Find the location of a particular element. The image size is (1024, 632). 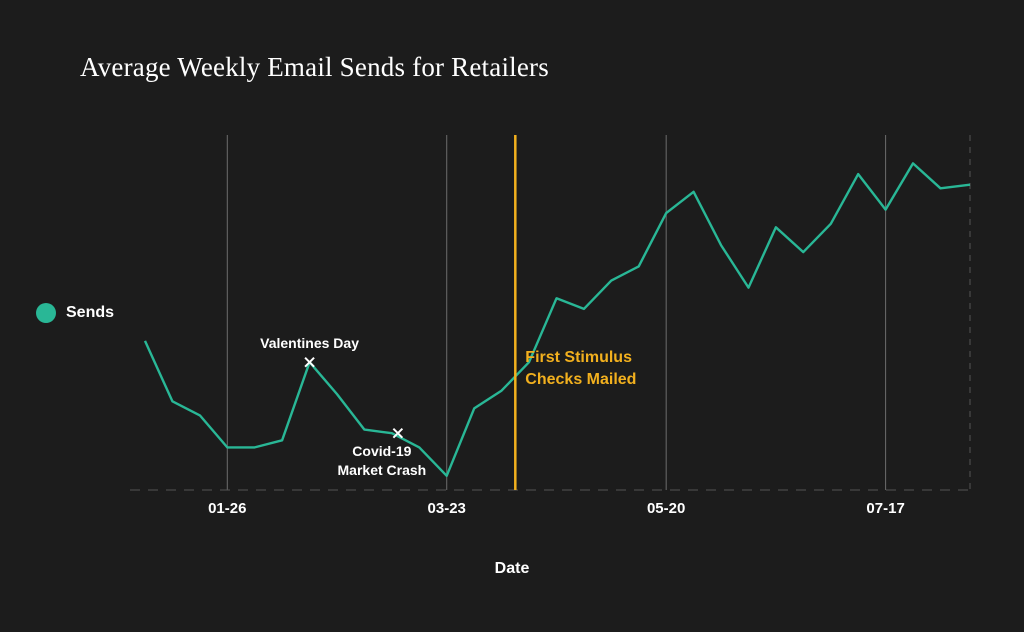

axis-layer: 01-26 03-23 05-20 07-17 is located at coordinates (550, 503).